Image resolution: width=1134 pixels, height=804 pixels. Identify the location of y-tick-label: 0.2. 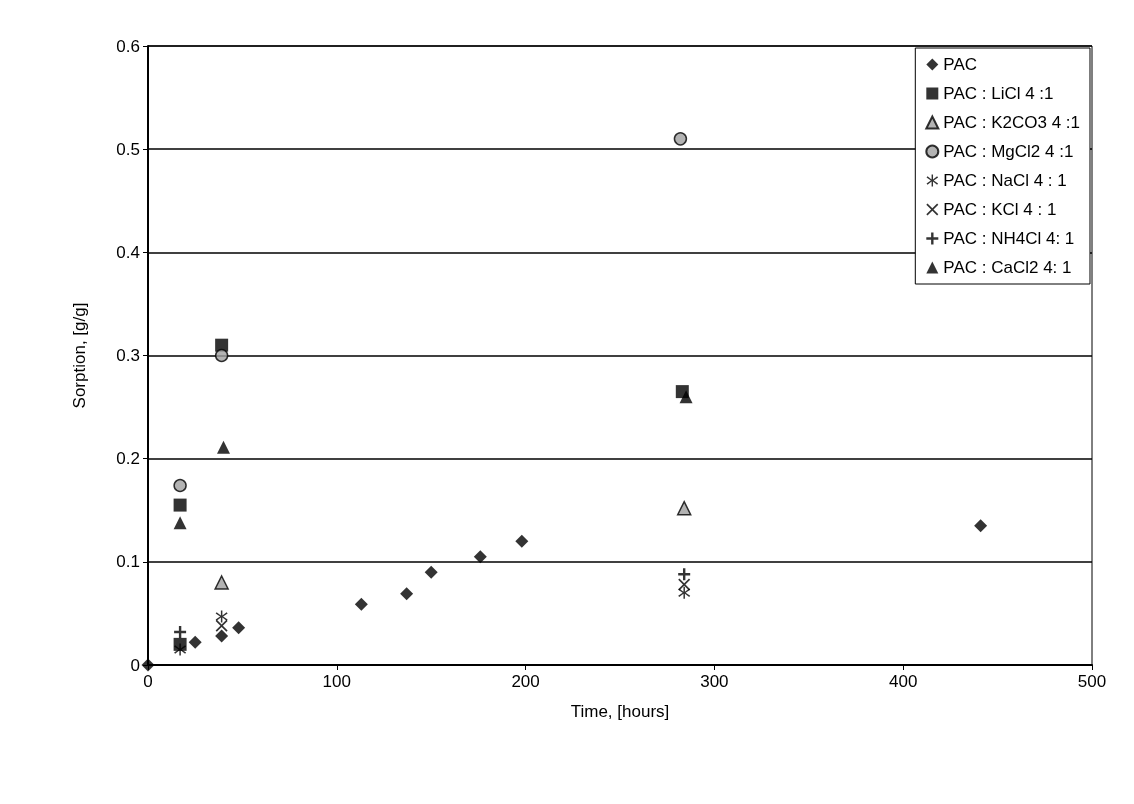
(128, 459).